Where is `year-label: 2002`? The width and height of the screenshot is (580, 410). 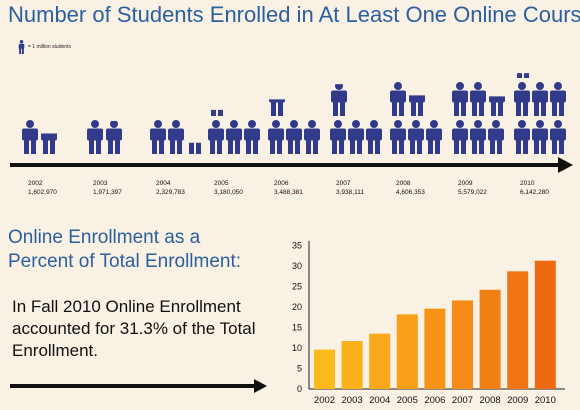 year-label: 2002 is located at coordinates (35, 183).